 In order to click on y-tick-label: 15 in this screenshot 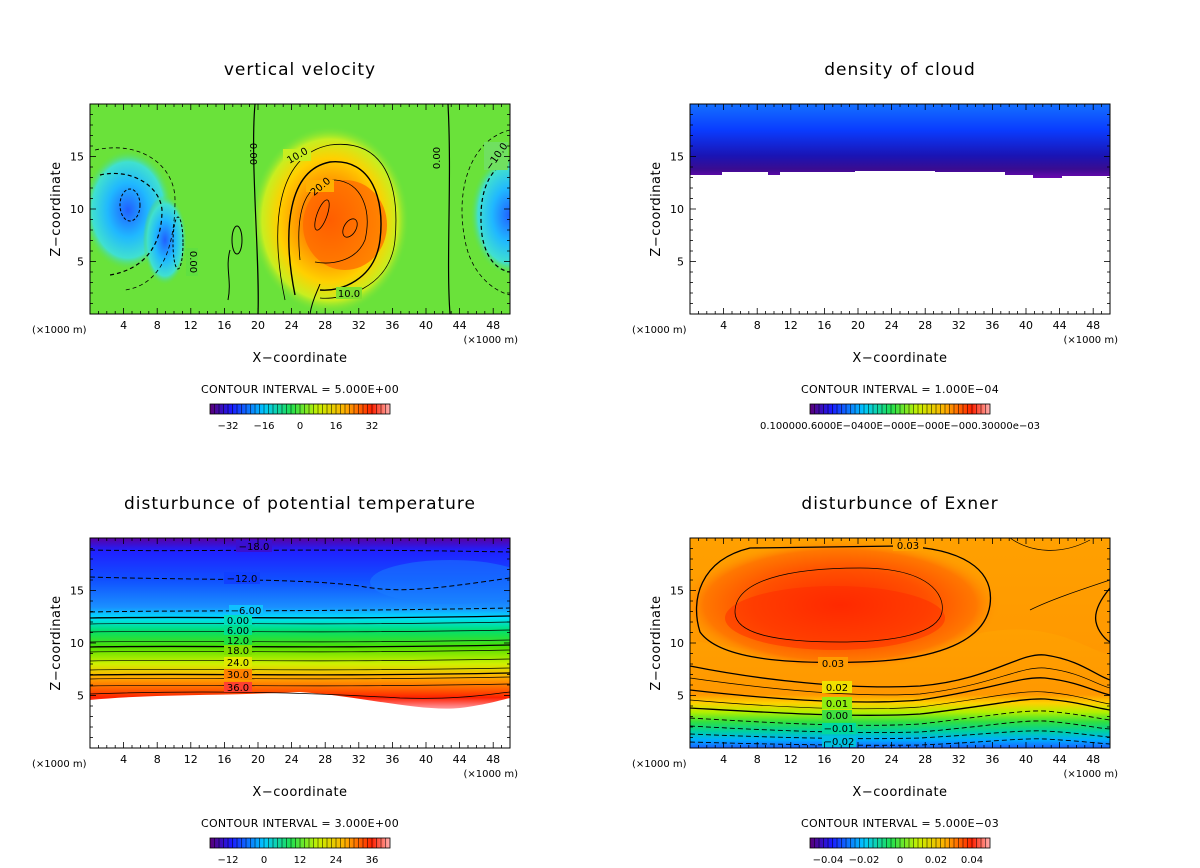, I will do `click(77, 157)`.